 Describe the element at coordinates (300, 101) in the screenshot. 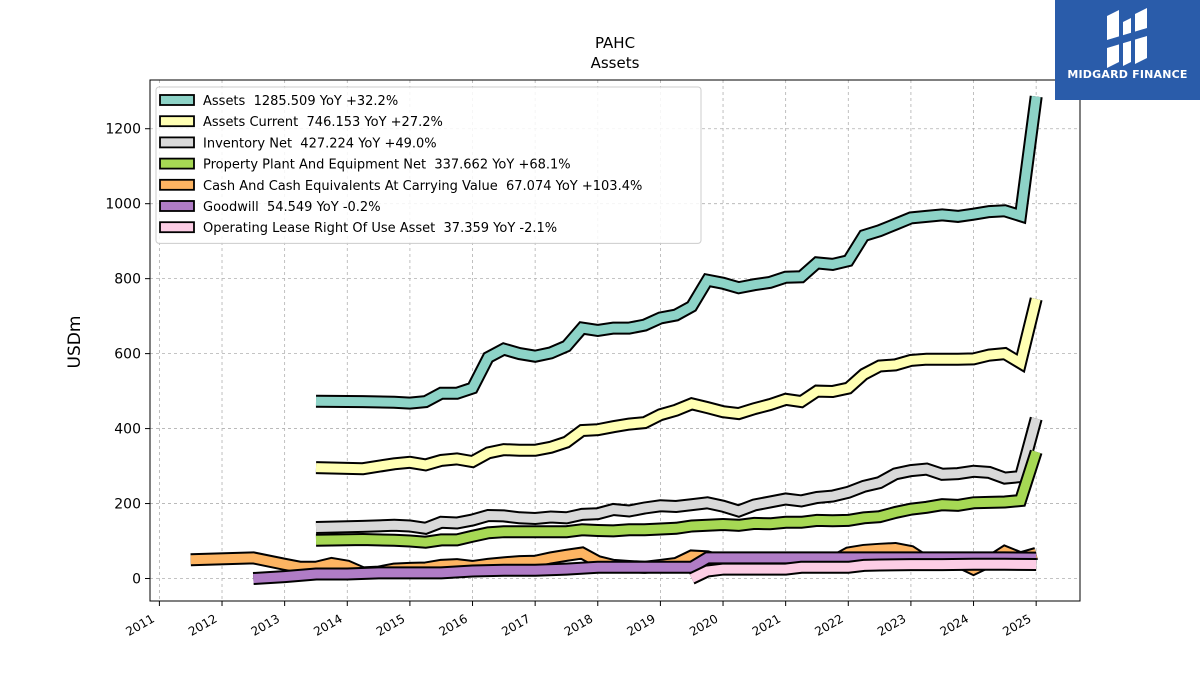

I see `legend-entry: Assets 1285.509 YoY +32.2%` at that location.